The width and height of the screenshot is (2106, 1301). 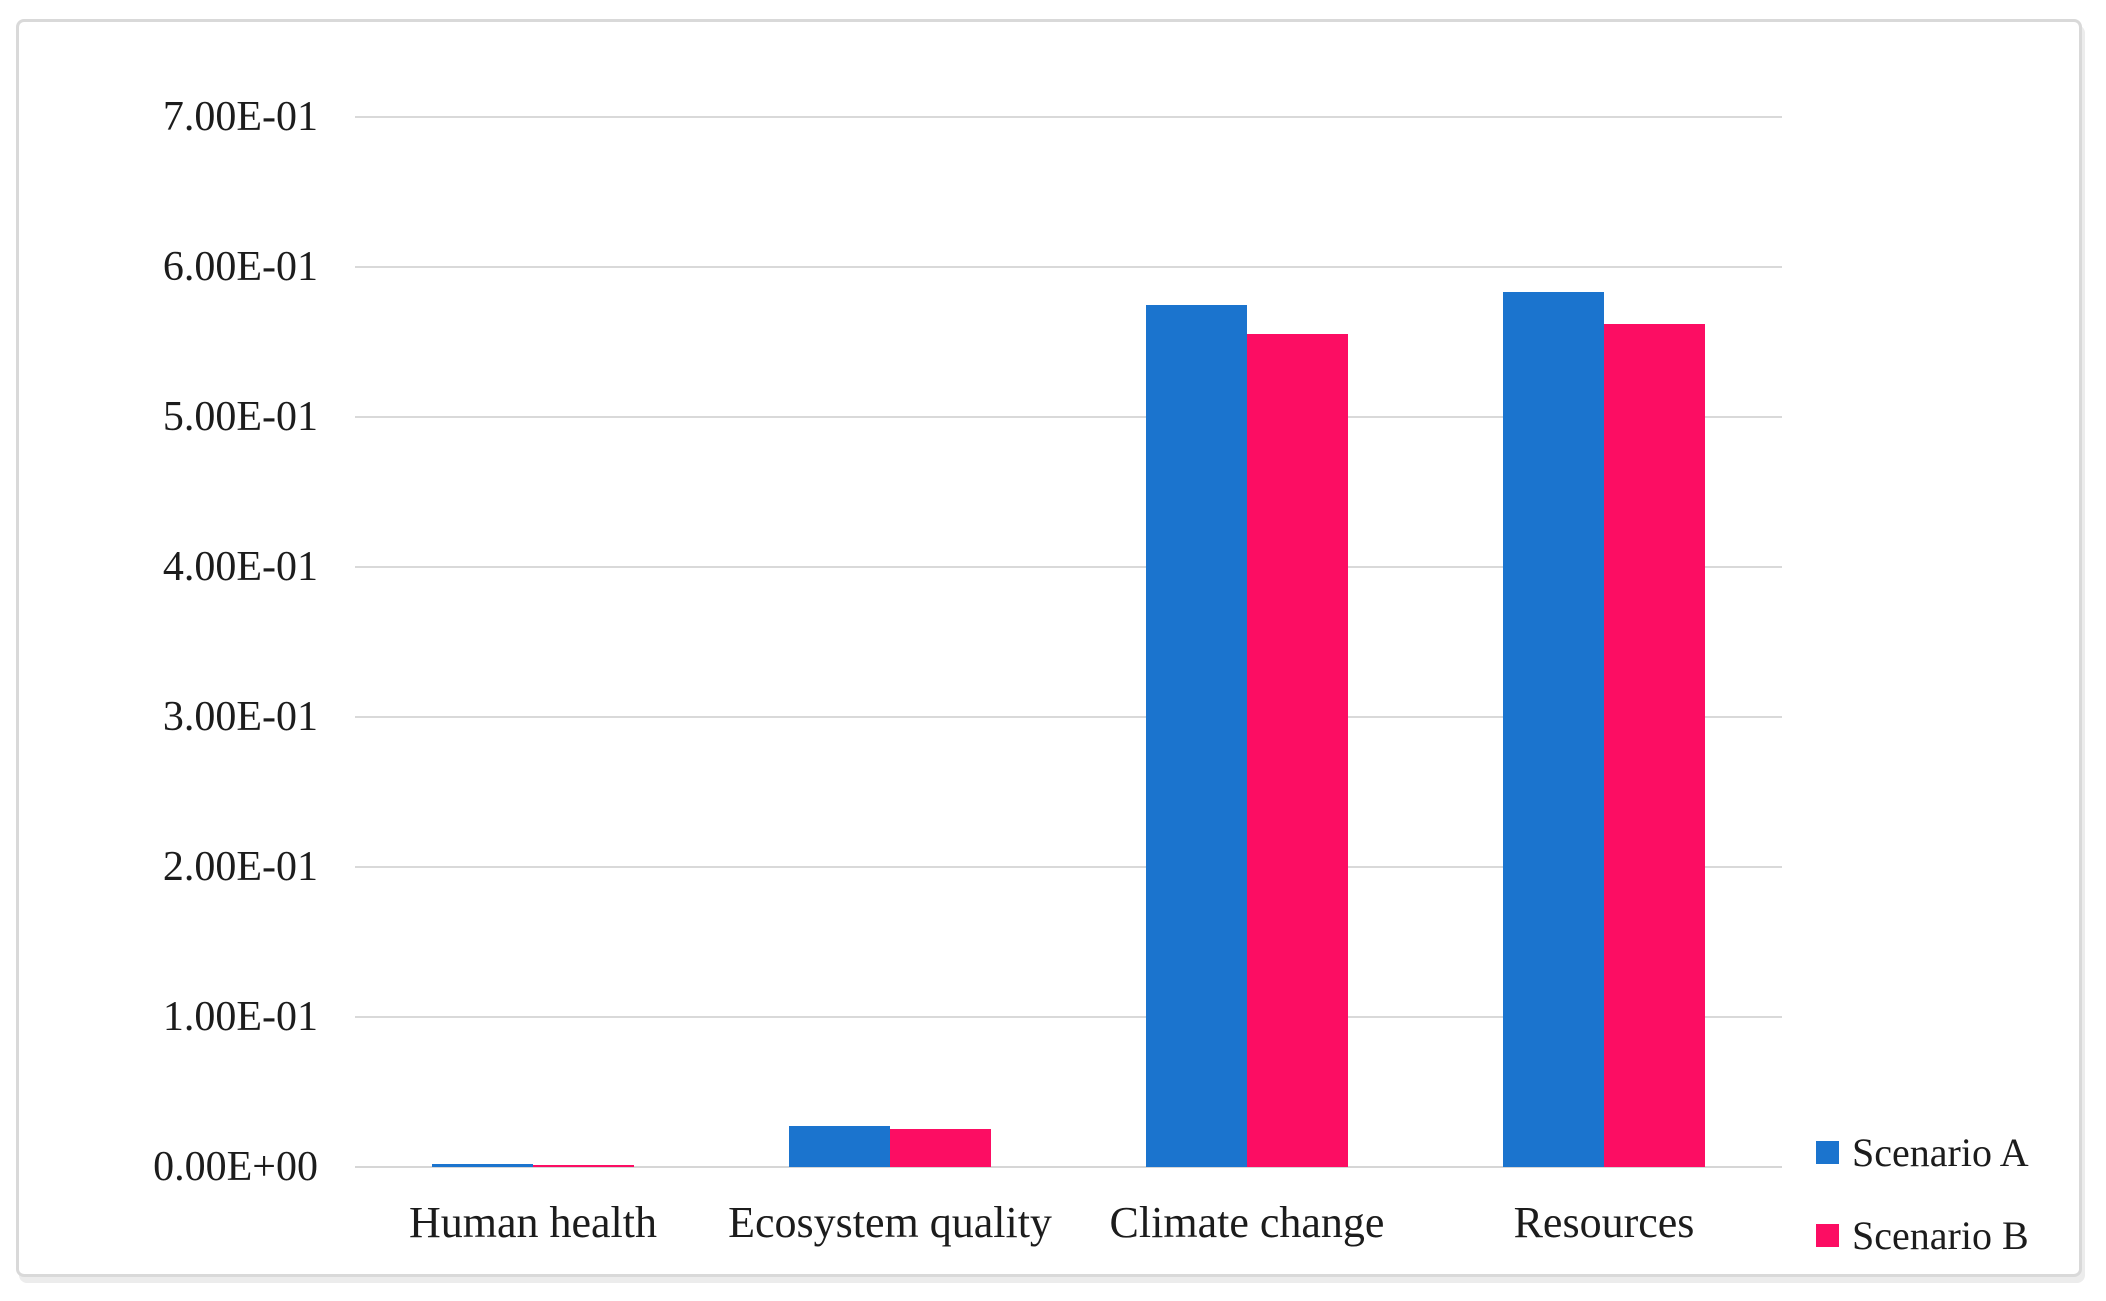 What do you see at coordinates (1654, 745) in the screenshot?
I see `bar-scenario-b-resources` at bounding box center [1654, 745].